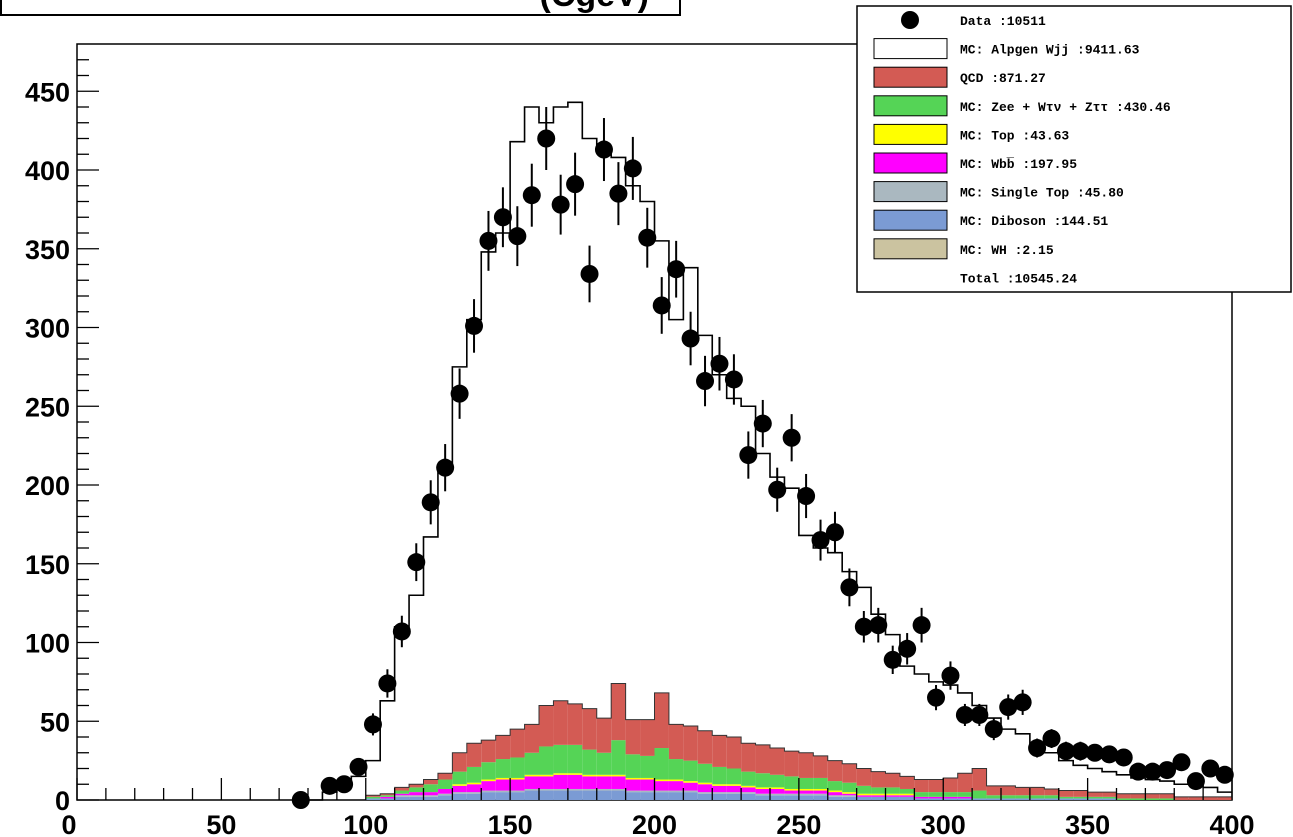 This screenshot has width=1293, height=837. Describe the element at coordinates (47, 329) in the screenshot. I see `y-tick-label: 300` at that location.